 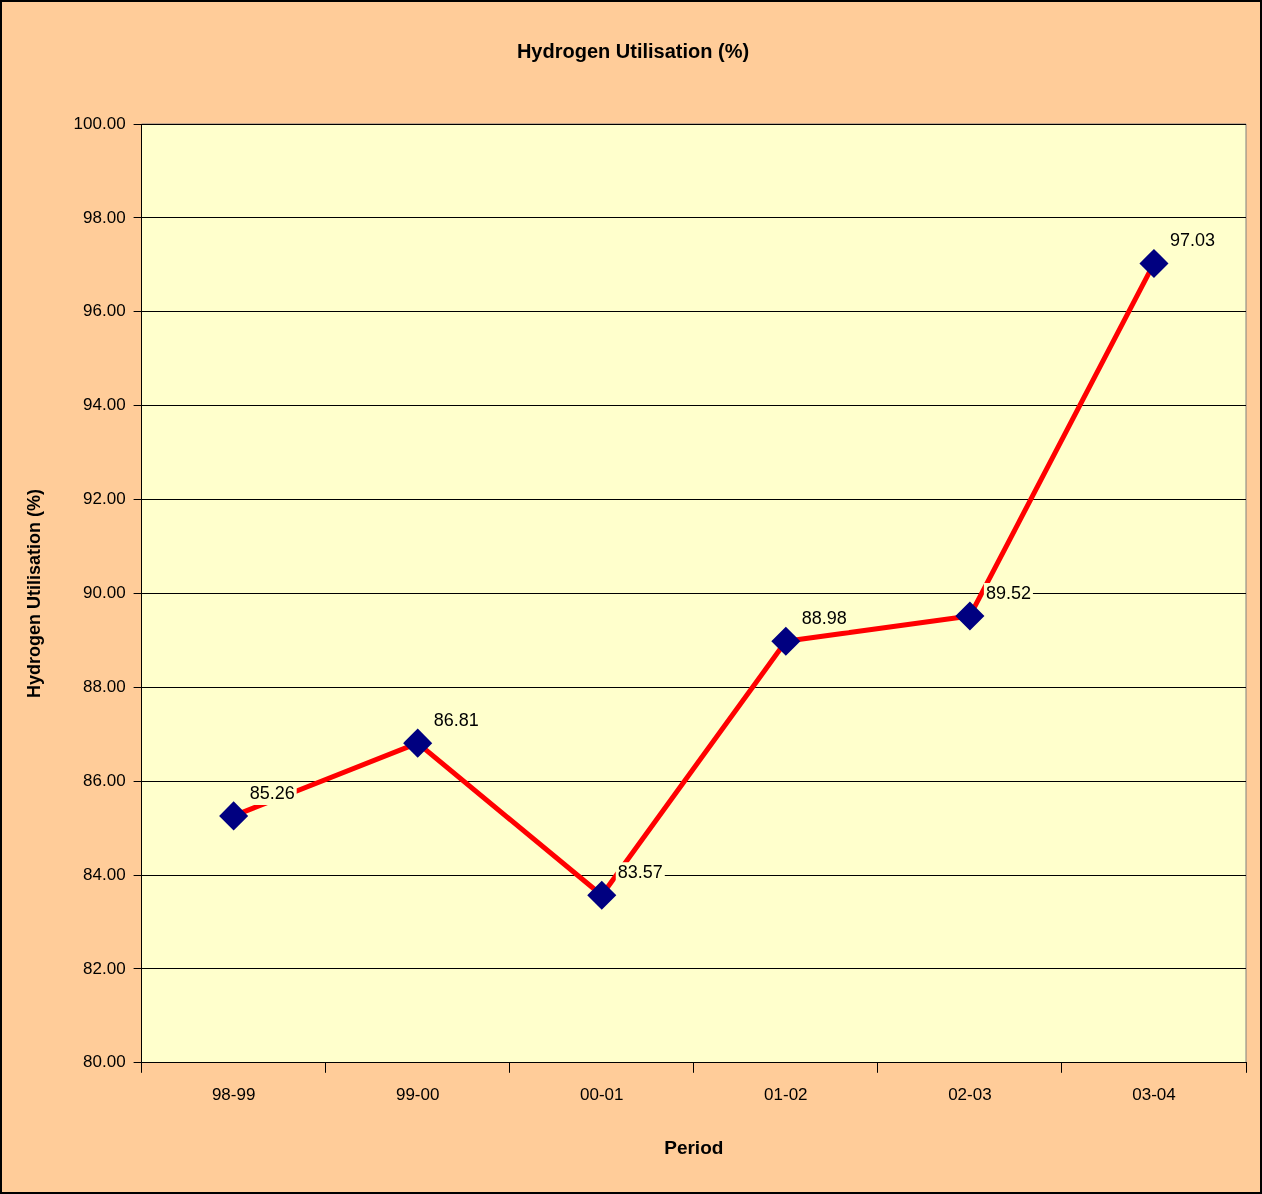 I want to click on y-tick-label: 82.00, so click(x=104, y=968).